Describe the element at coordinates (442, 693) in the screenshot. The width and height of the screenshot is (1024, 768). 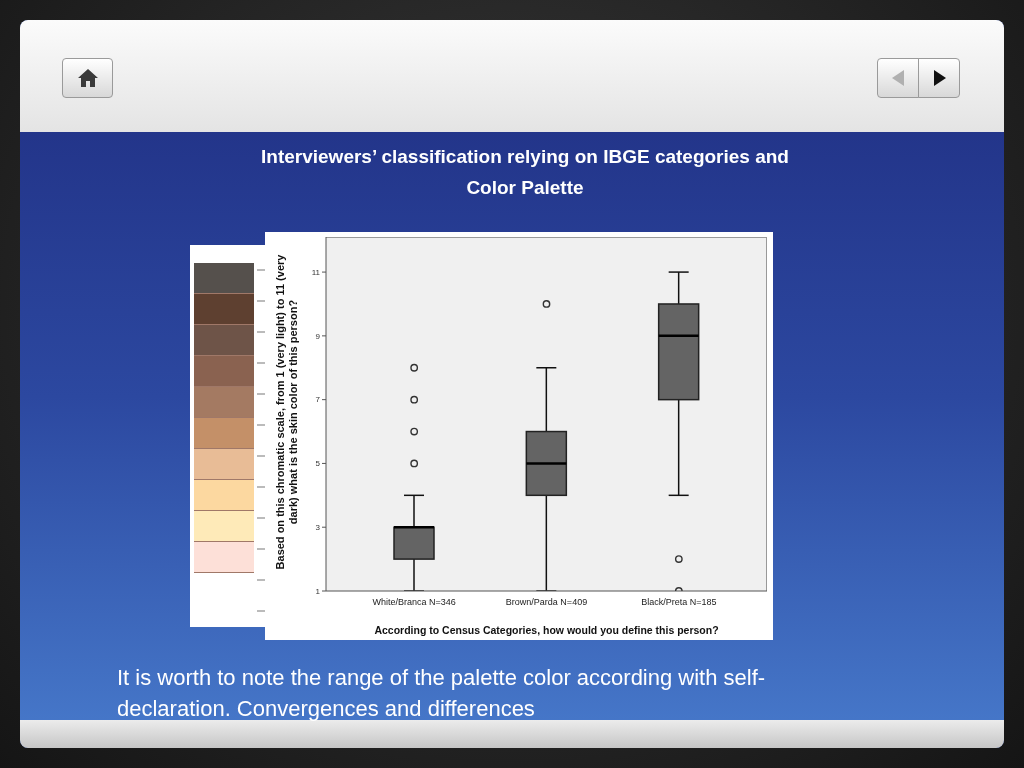
I see `text: It is worth to note the range of the palette color according with self-declaration. Convergences and differences` at that location.